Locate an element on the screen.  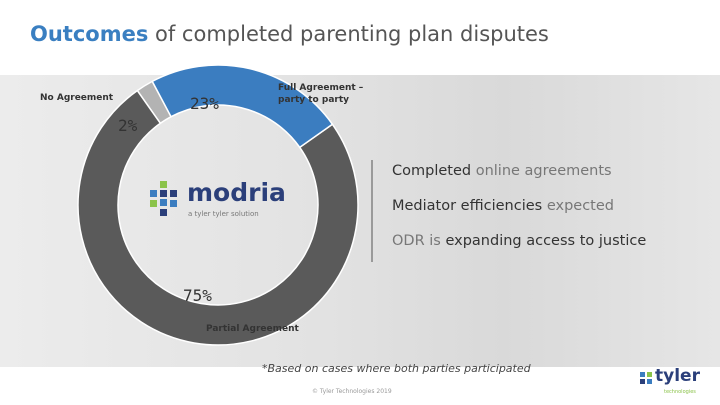
bullet: Completed online agreements is located at coordinates (502, 171).